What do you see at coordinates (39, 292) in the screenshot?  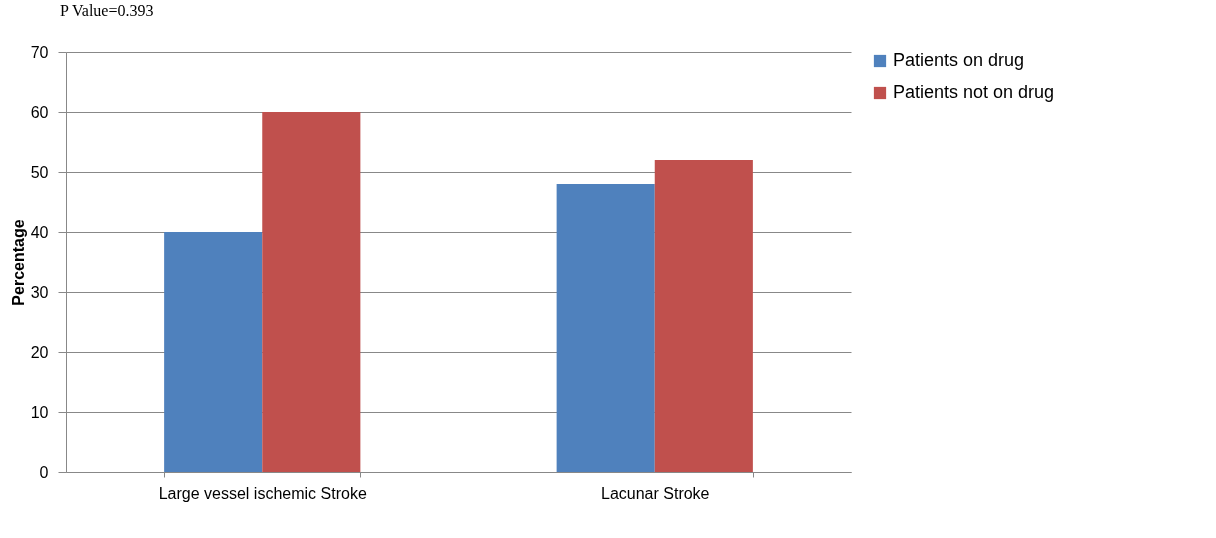 I see `y-tick-label: 30` at bounding box center [39, 292].